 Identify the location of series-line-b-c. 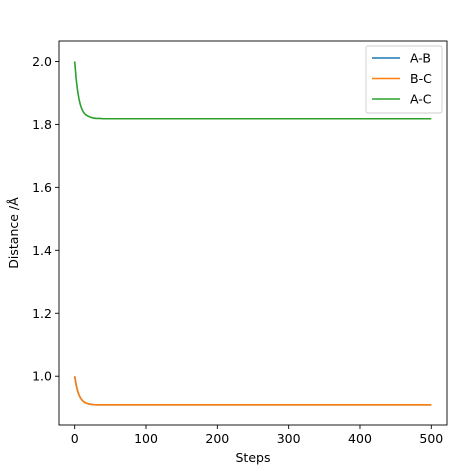
(252, 391).